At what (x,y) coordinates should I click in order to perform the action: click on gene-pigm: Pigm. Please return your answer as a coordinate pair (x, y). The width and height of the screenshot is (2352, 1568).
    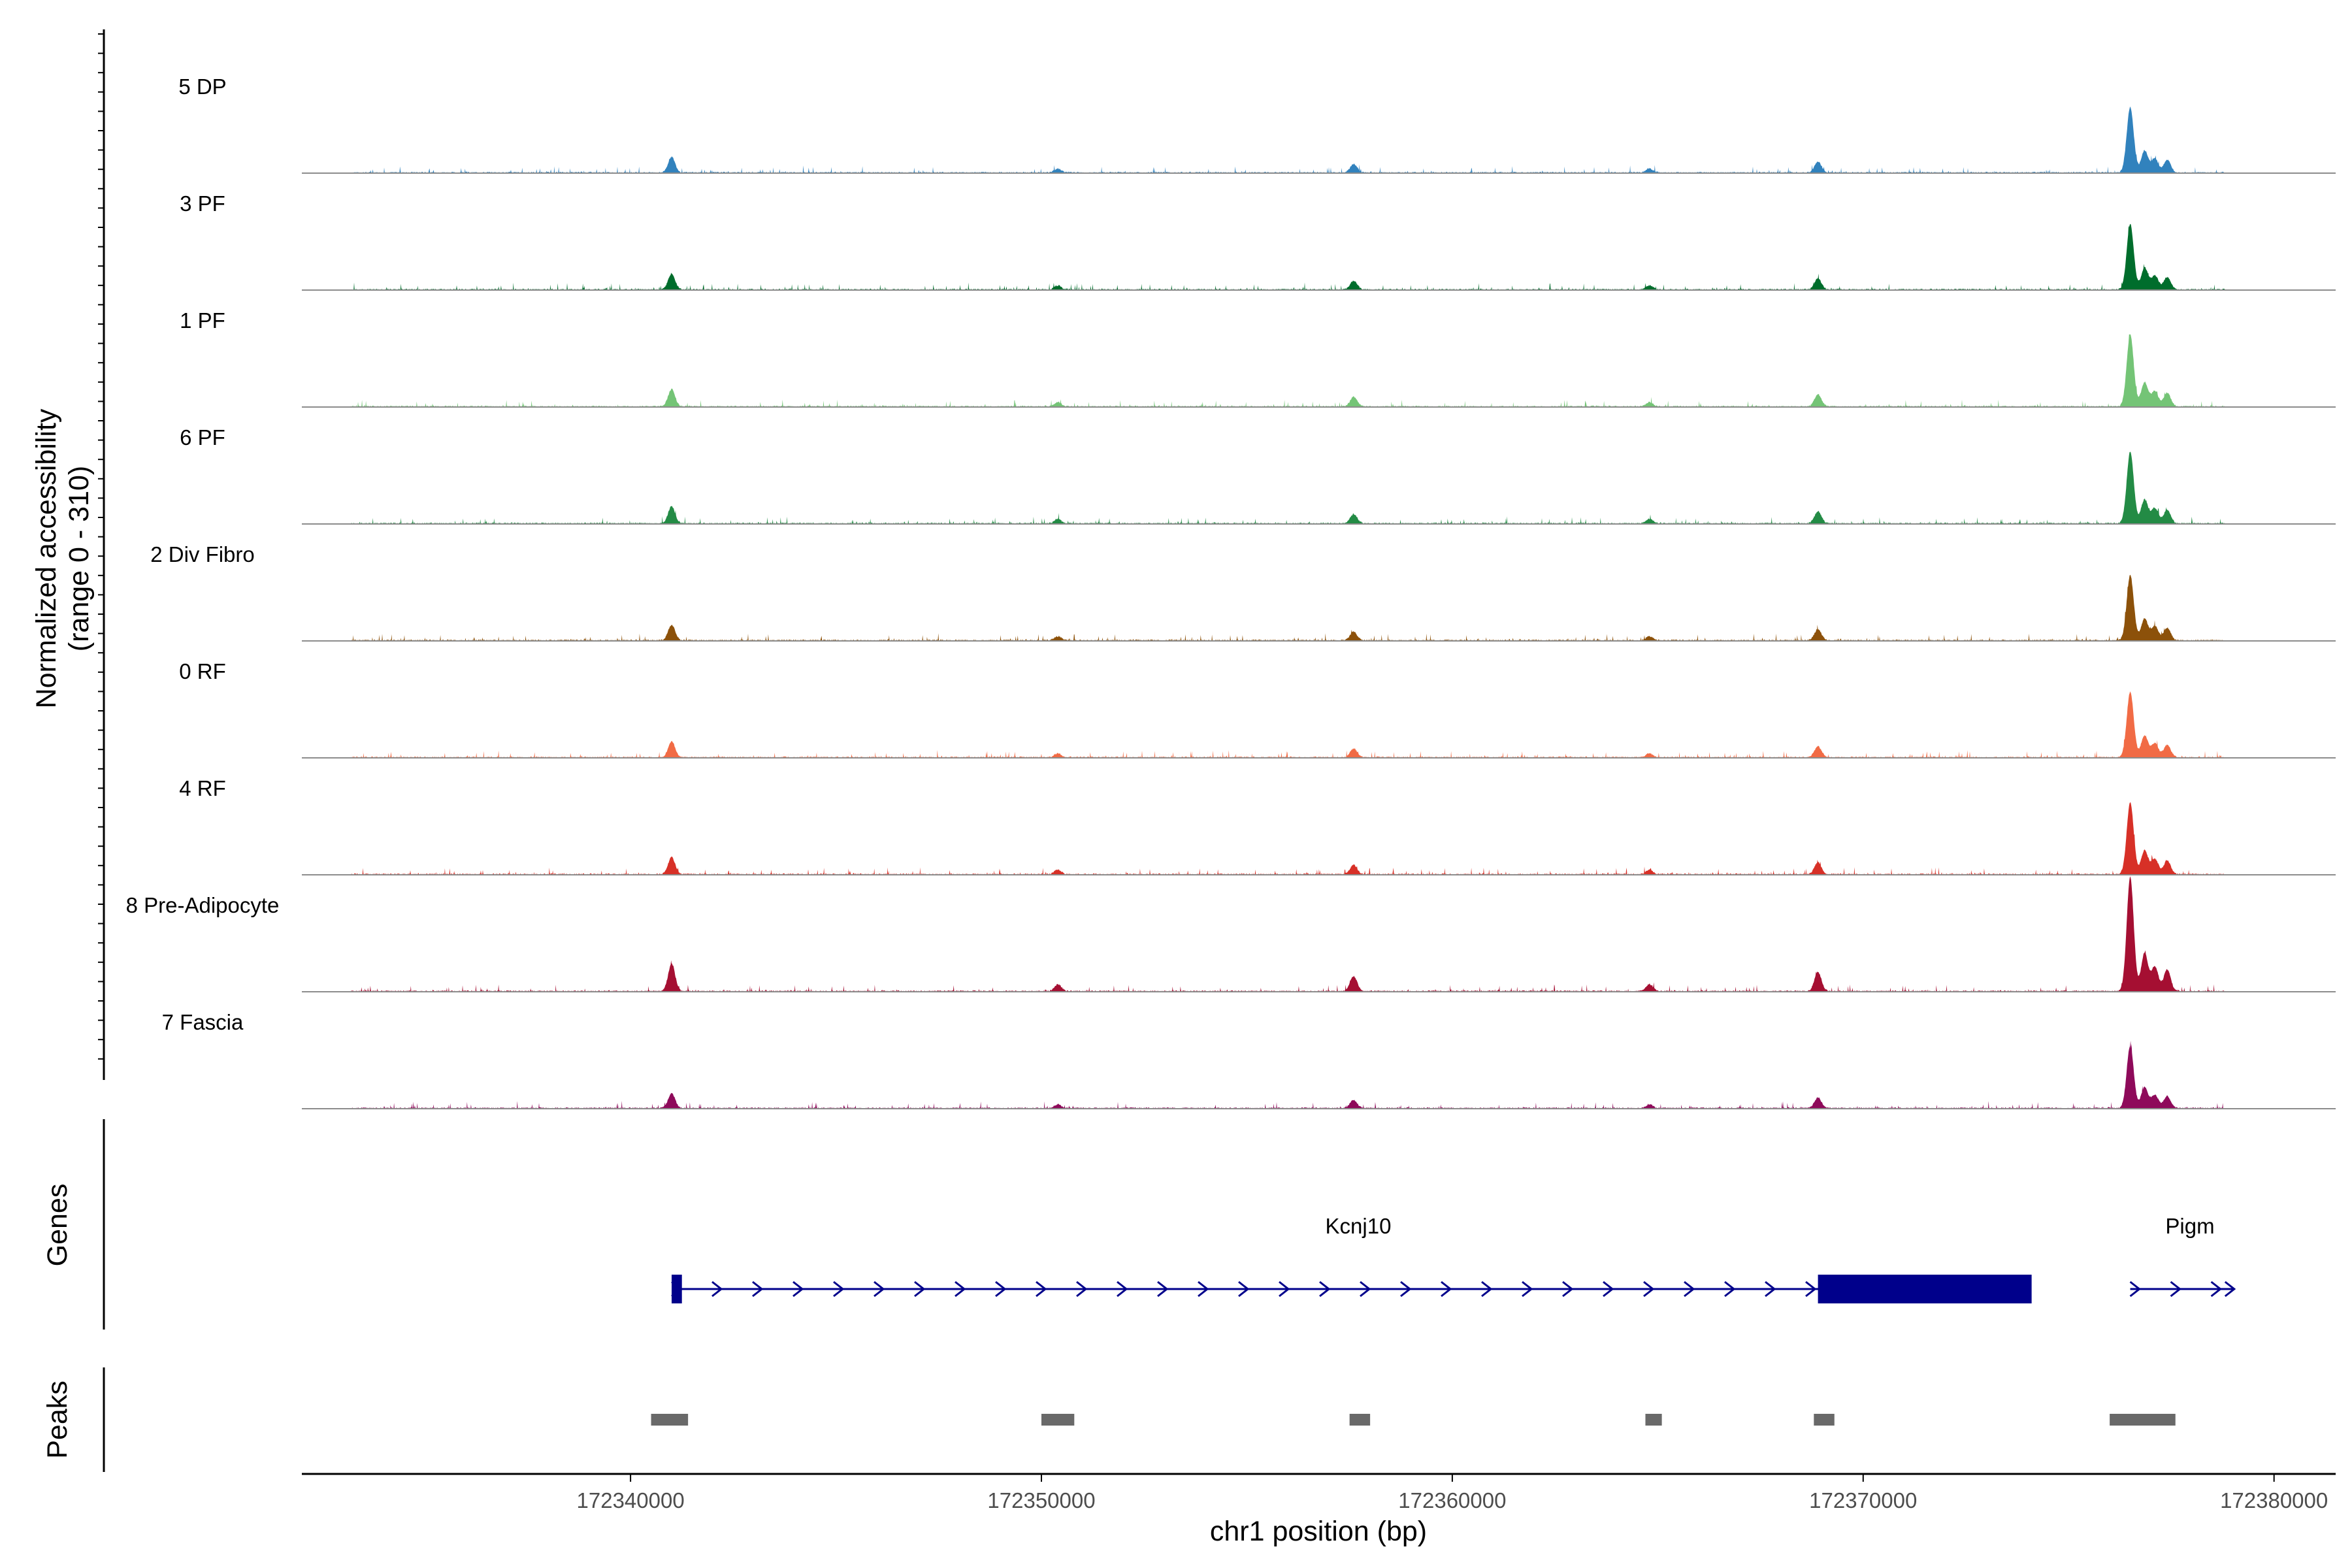
    Looking at the image, I should click on (2182, 1256).